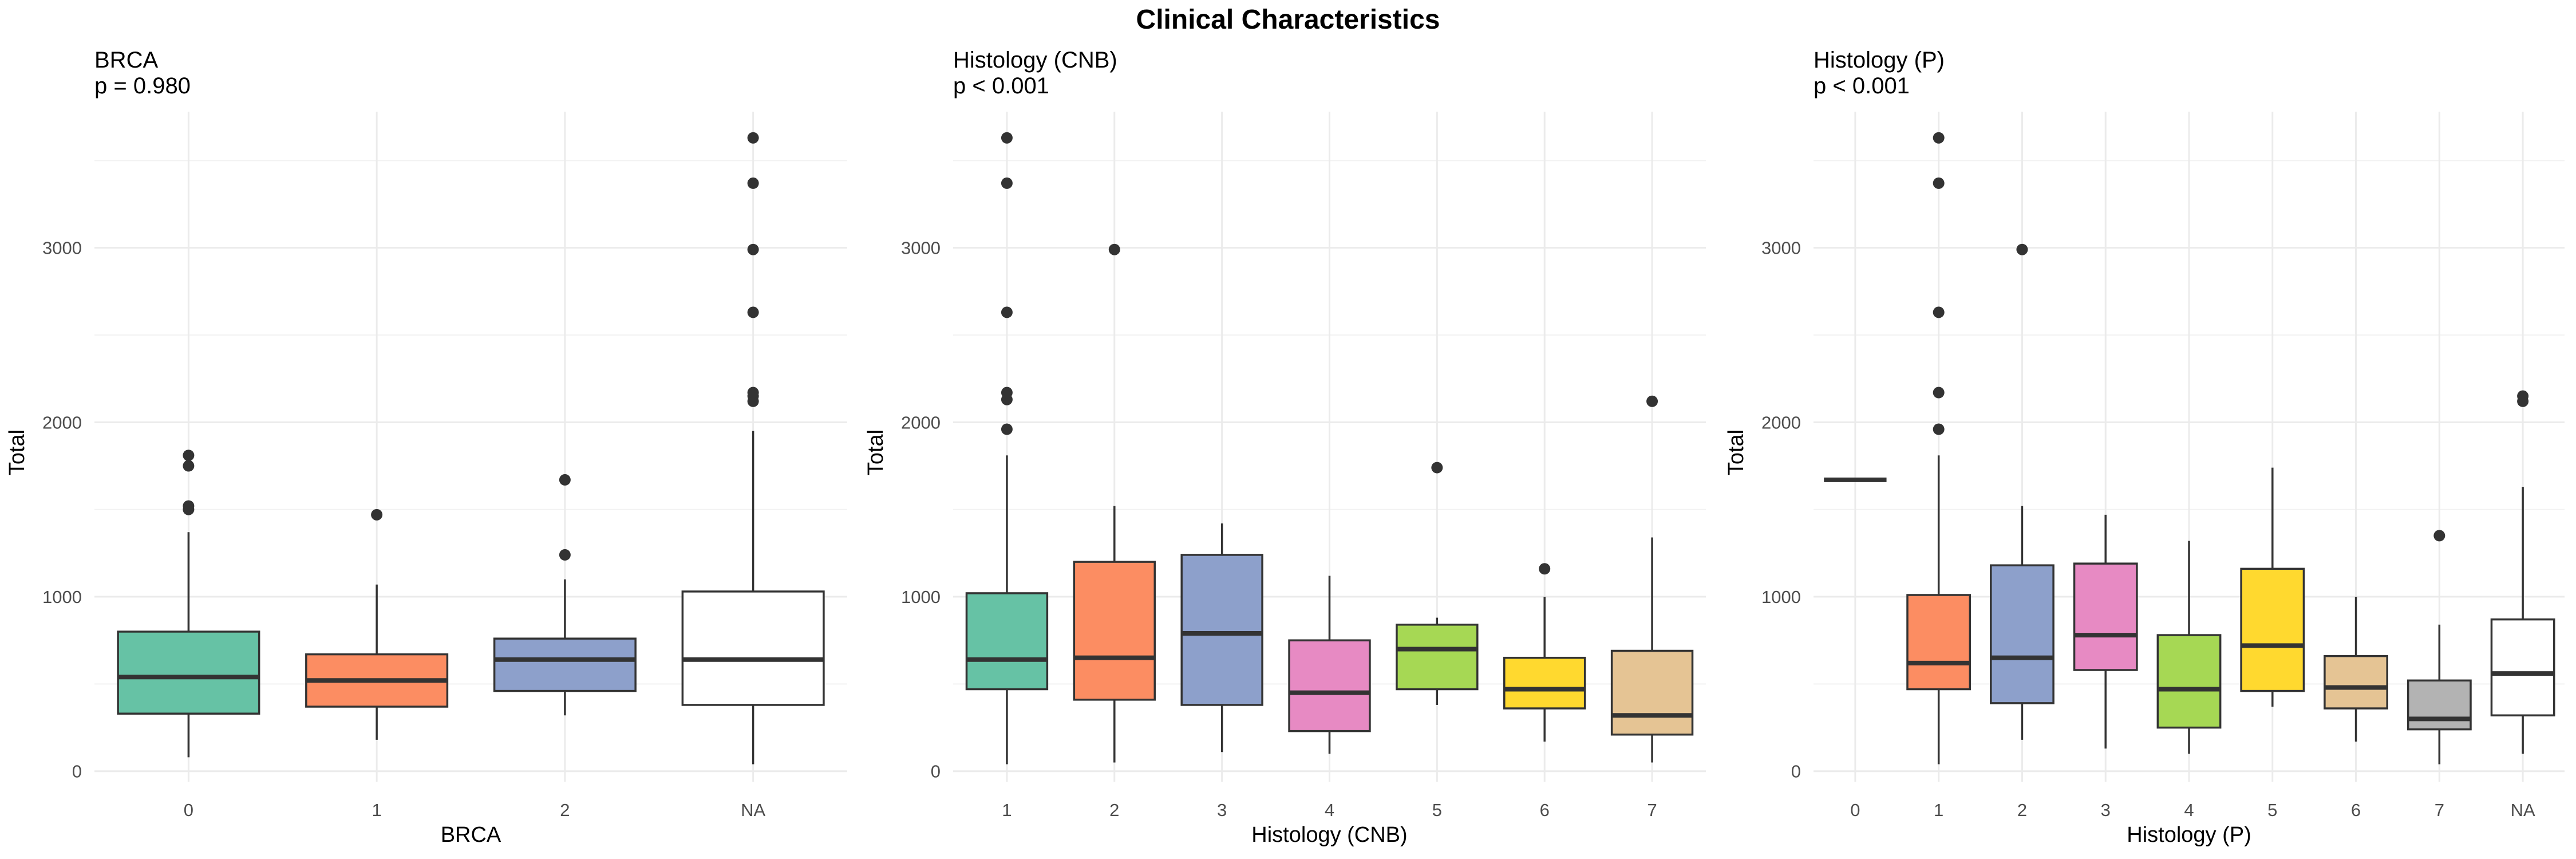 This screenshot has width=2576, height=859. I want to click on x-tick-label: 7, so click(1652, 810).